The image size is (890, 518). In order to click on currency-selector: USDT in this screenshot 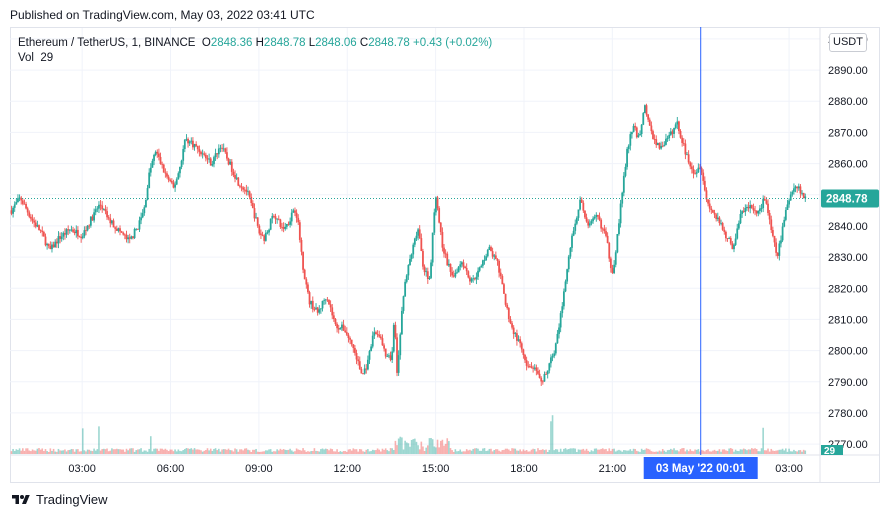, I will do `click(848, 42)`.